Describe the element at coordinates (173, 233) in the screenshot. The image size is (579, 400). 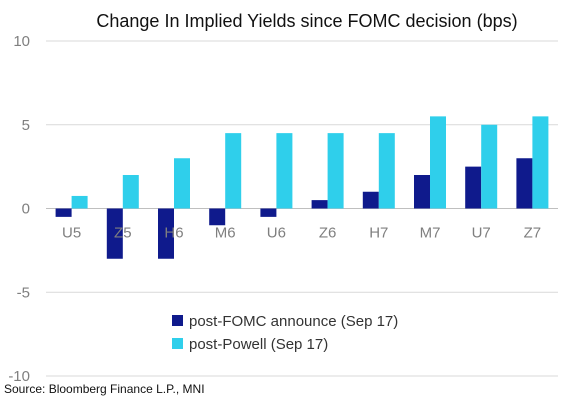
I see `x-tick-label: H6` at that location.